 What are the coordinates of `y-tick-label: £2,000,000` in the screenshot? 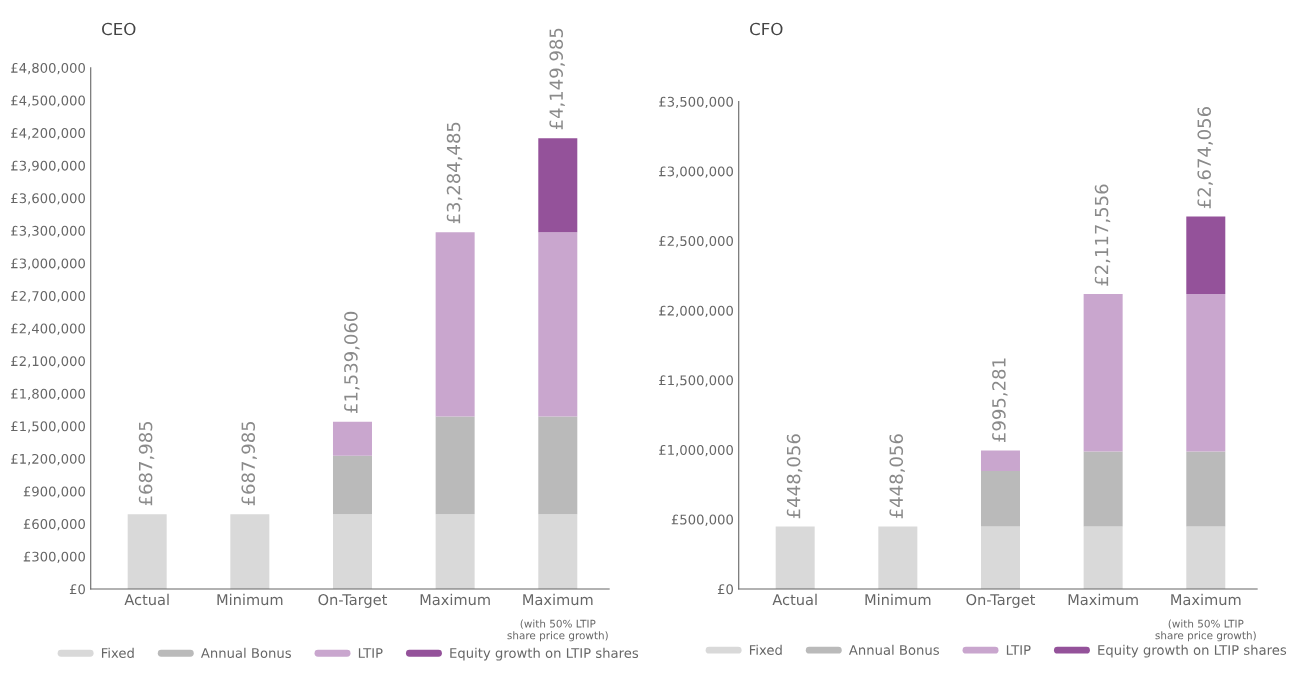 It's located at (696, 311).